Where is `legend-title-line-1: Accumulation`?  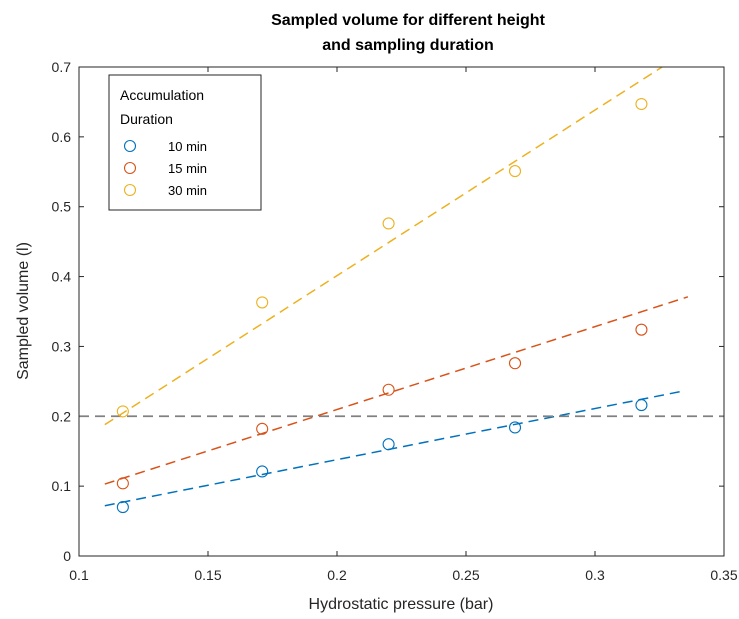
legend-title-line-1: Accumulation is located at coordinates (162, 95).